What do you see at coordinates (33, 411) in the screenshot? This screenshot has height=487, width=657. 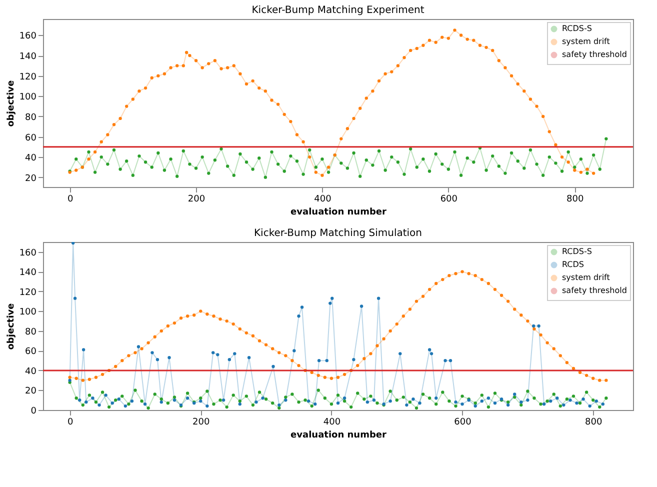 I see `y-tick-label: 0` at bounding box center [33, 411].